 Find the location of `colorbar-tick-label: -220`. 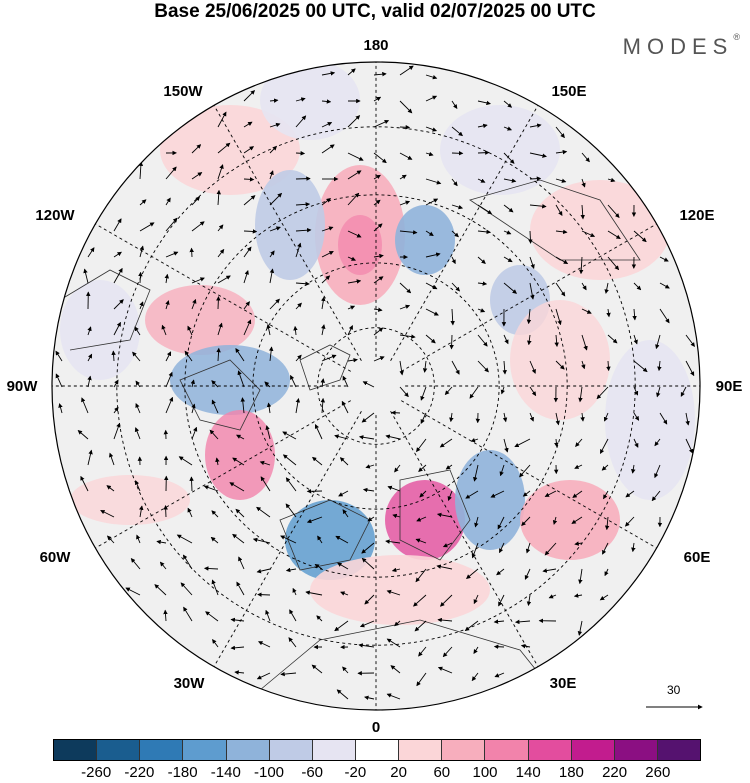

colorbar-tick-label: -220 is located at coordinates (139, 772).